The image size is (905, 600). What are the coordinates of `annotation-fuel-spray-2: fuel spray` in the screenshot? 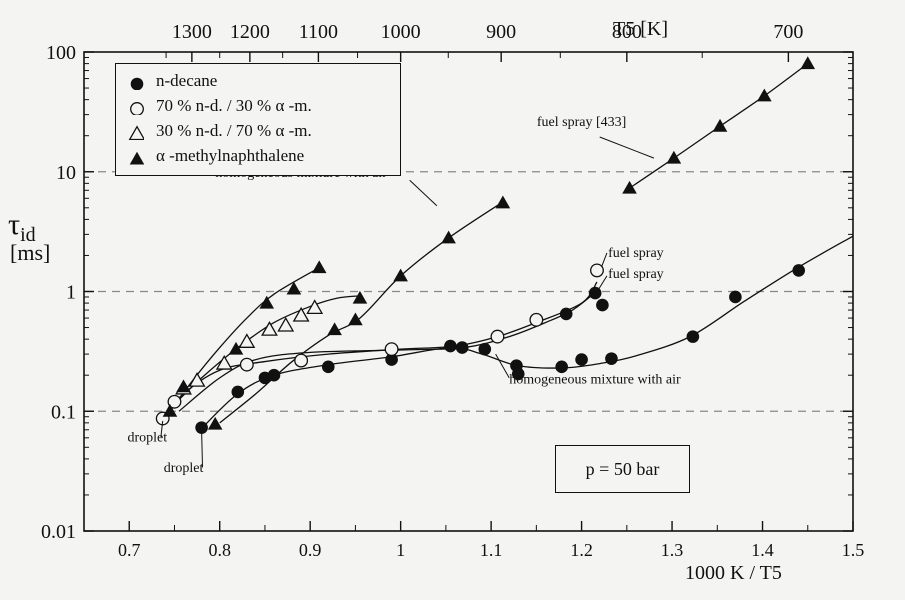 It's located at (636, 274).